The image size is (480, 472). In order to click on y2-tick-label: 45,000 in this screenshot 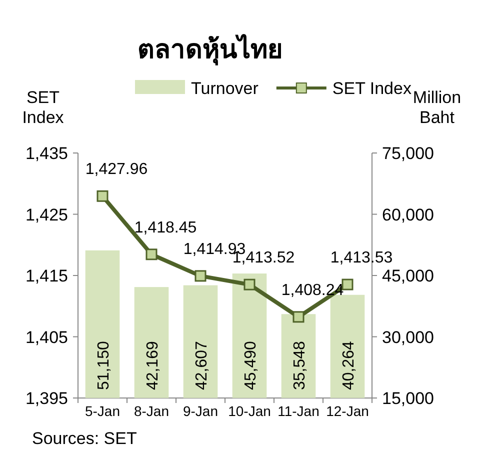, I will do `click(408, 276)`.